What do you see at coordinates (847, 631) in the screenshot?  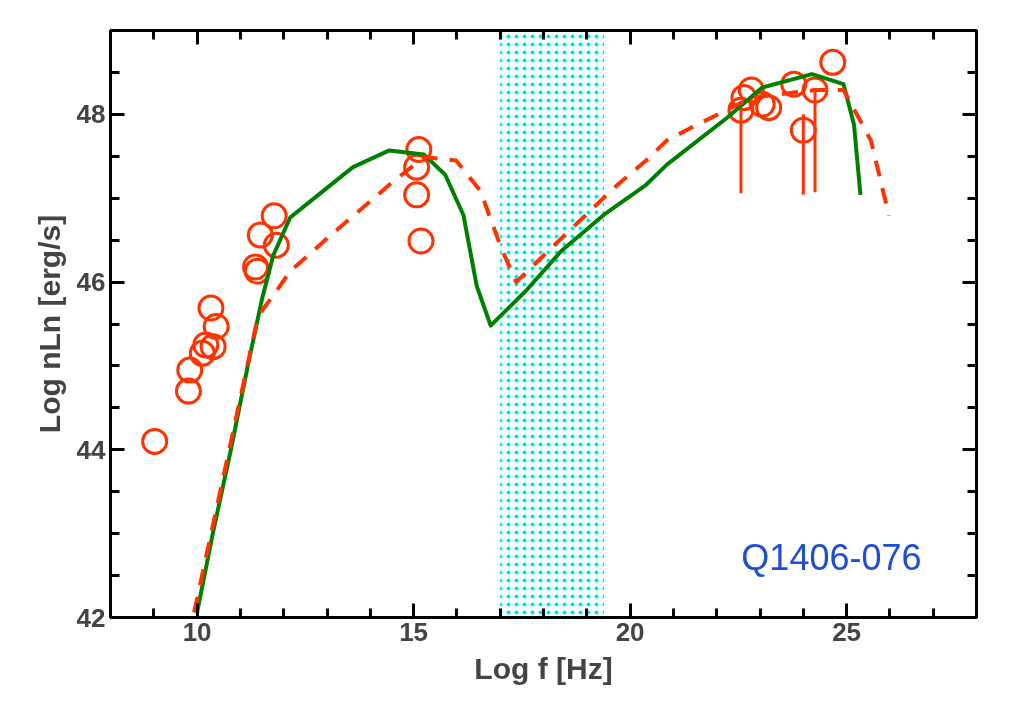 I see `x-tick-label: 25` at bounding box center [847, 631].